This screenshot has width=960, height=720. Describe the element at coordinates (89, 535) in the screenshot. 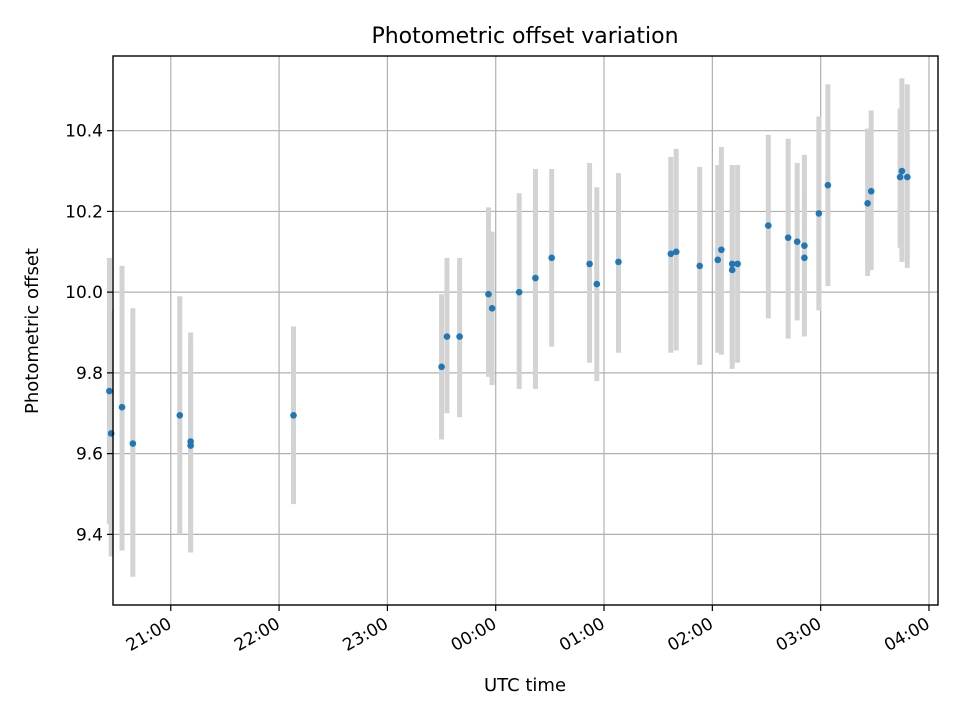

I see `y-tick-label: 9.4` at that location.